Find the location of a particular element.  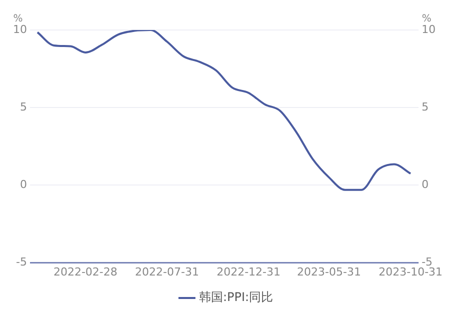

y2-tick-label: 10 is located at coordinates (429, 29).